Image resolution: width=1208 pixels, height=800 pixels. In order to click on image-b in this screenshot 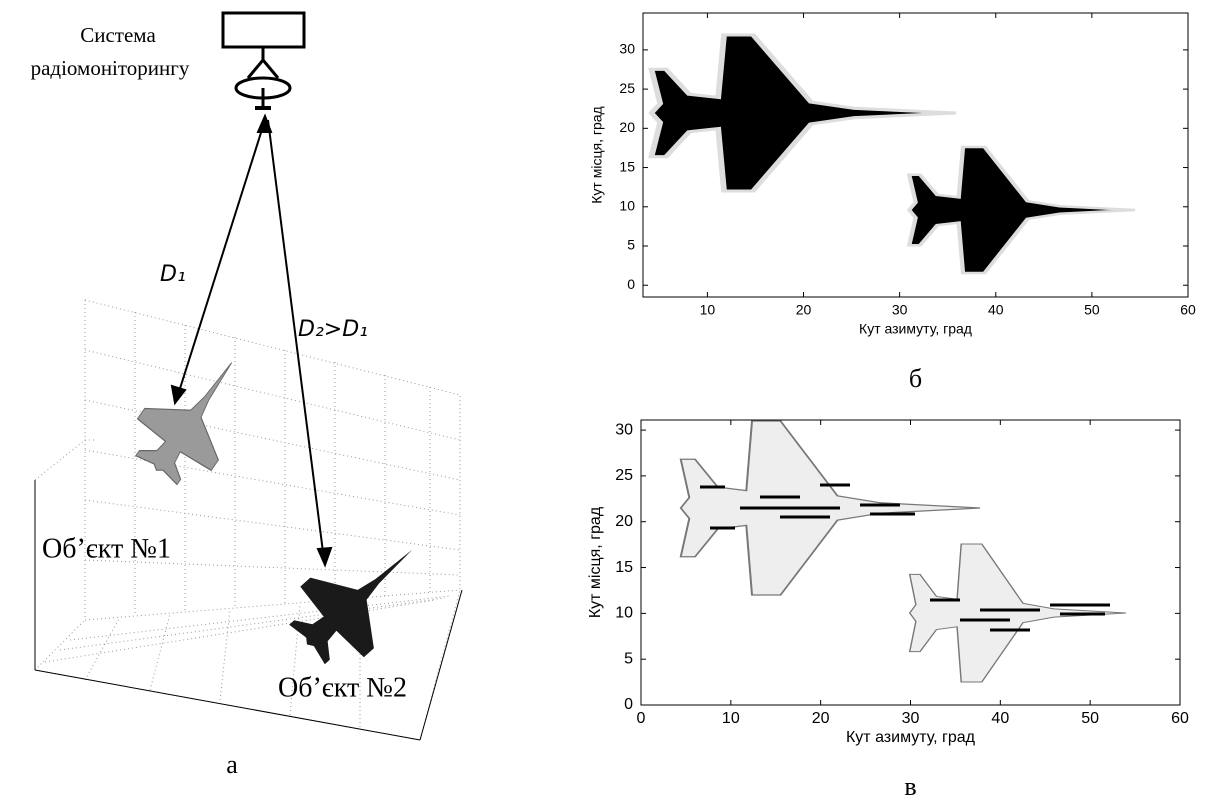, I will do `click(894, 154)`.